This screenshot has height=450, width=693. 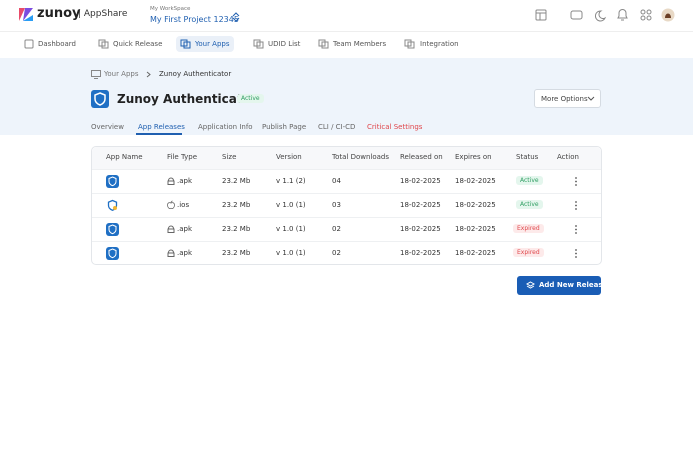 What do you see at coordinates (103, 14) in the screenshot?
I see `product: | AppShare` at bounding box center [103, 14].